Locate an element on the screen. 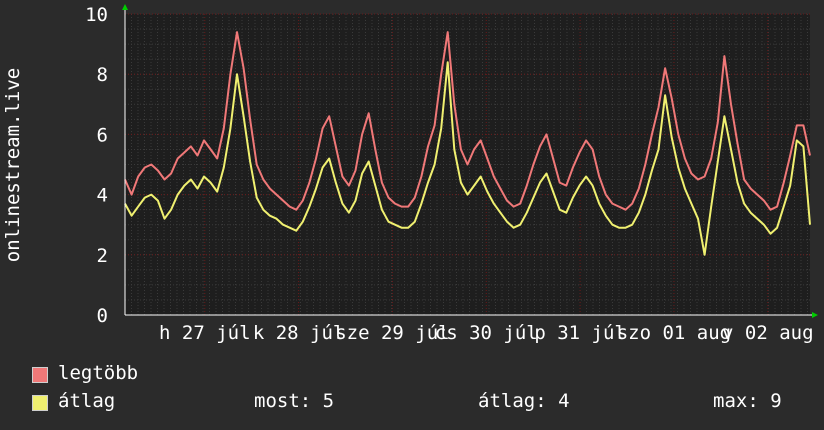 This screenshot has width=824, height=430. y-axis-arrow is located at coordinates (125, 7).